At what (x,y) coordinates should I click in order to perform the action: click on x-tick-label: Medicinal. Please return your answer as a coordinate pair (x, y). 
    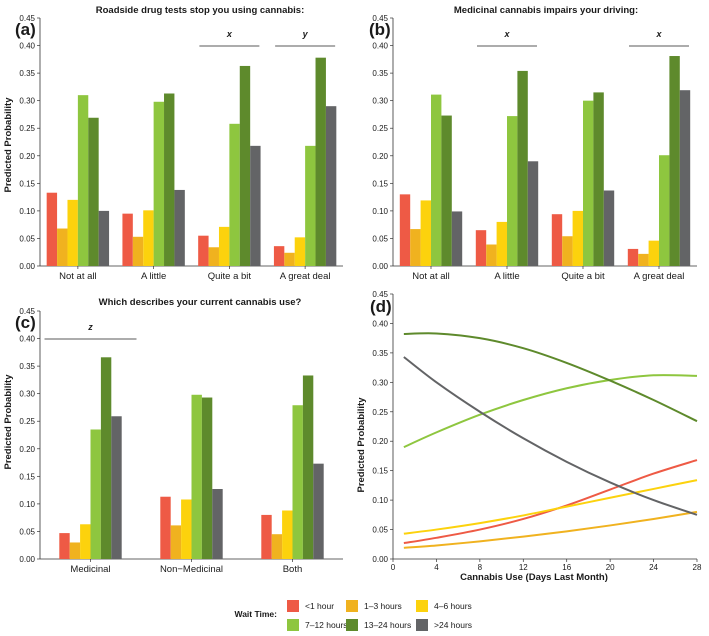
    Looking at the image, I should click on (90, 569).